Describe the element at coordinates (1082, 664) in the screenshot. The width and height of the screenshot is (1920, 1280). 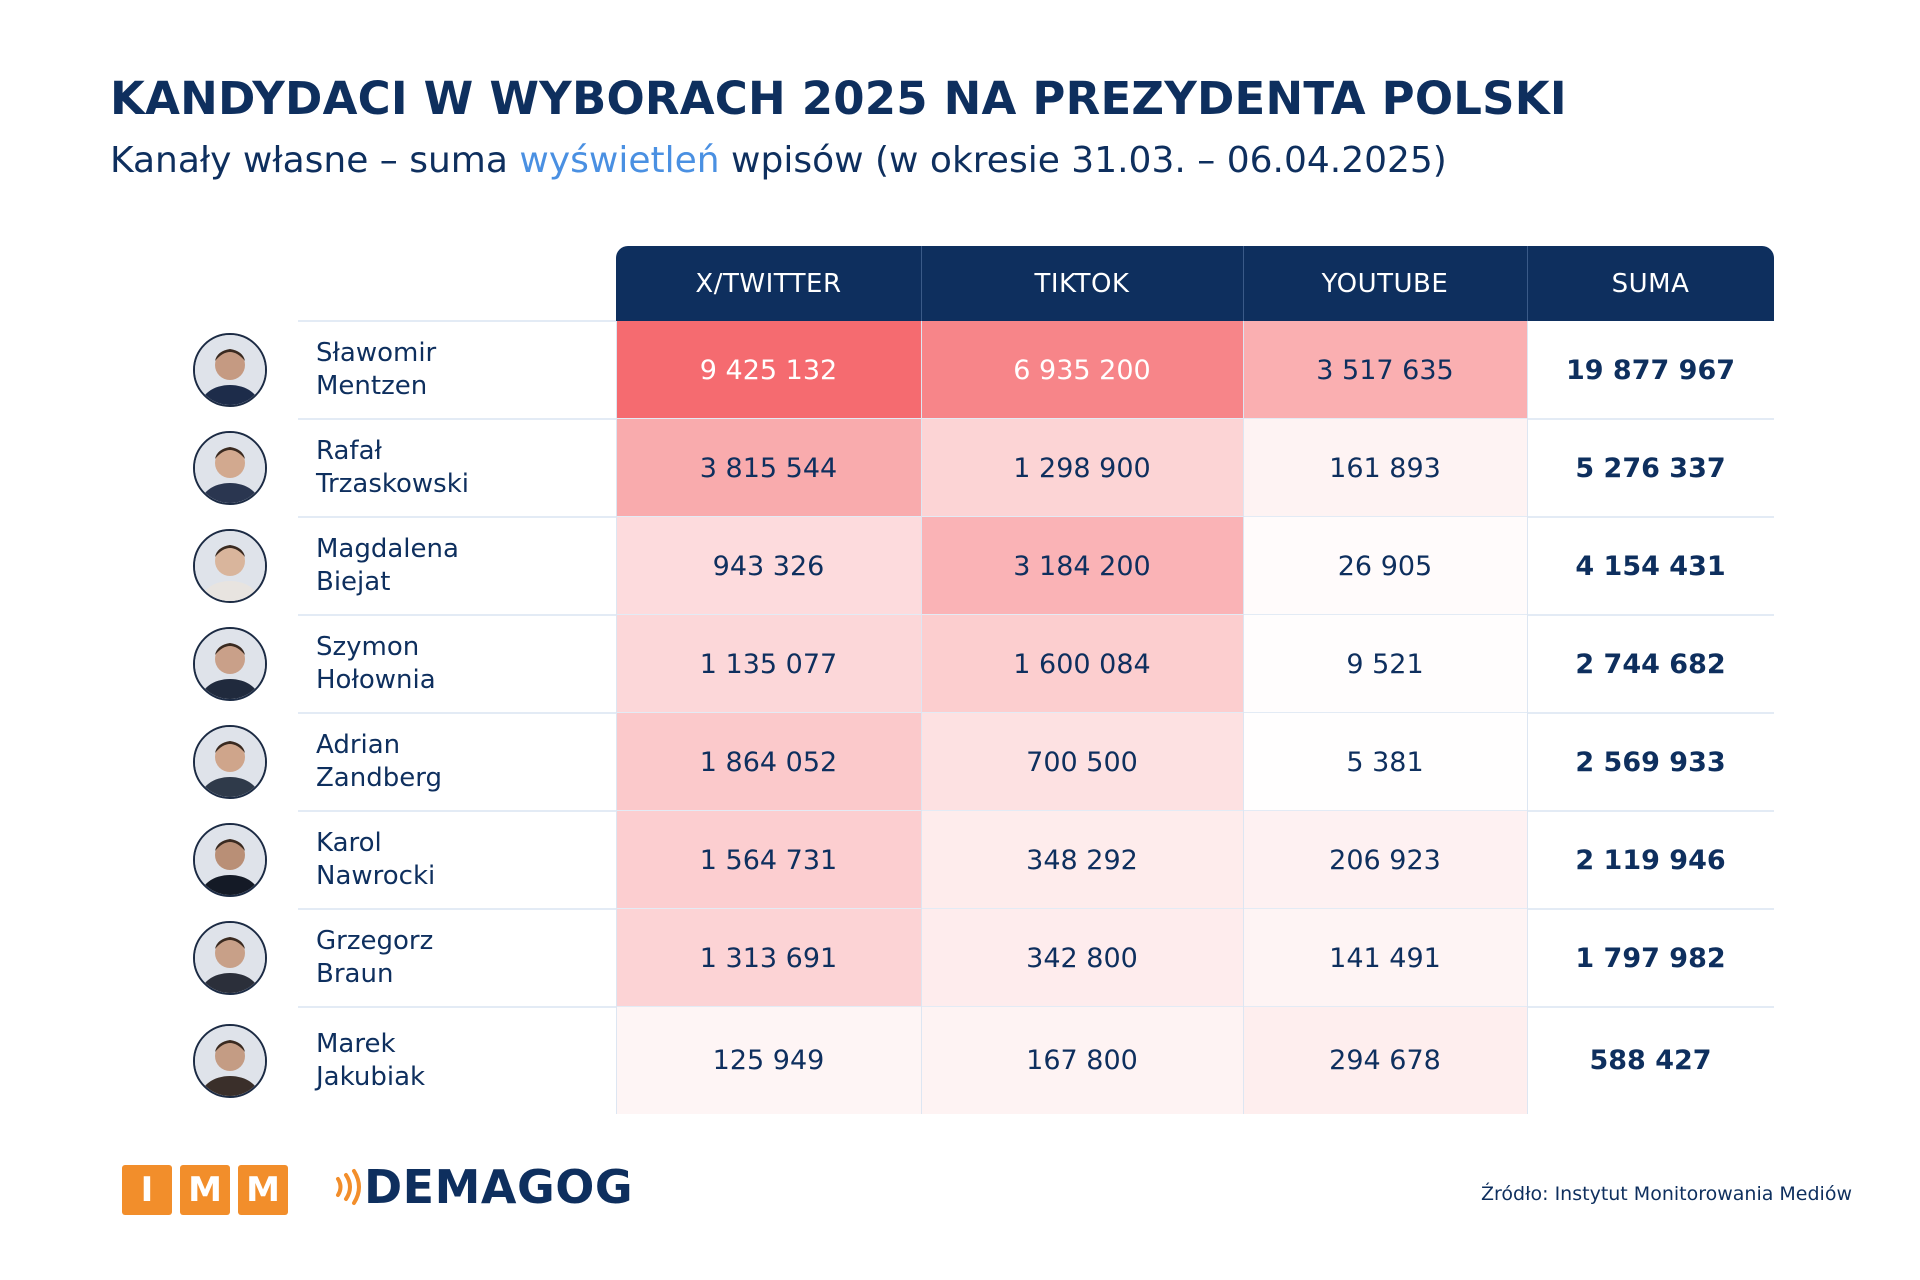
I see `value-cell: 1 600 084` at that location.